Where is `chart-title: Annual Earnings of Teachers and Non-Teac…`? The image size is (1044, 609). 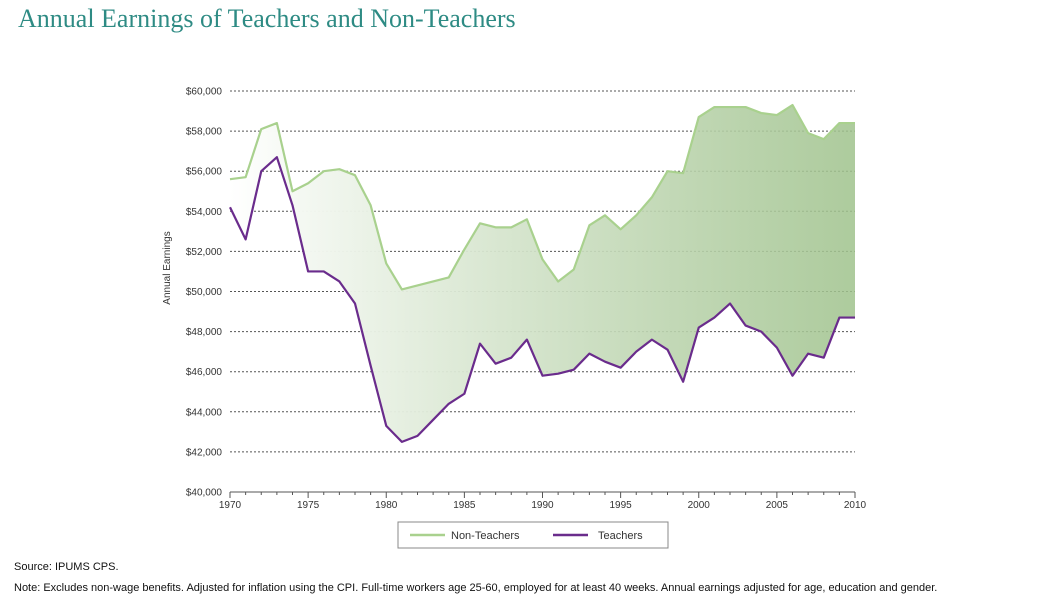
chart-title: Annual Earnings of Teachers and Non-Teac… is located at coordinates (267, 18).